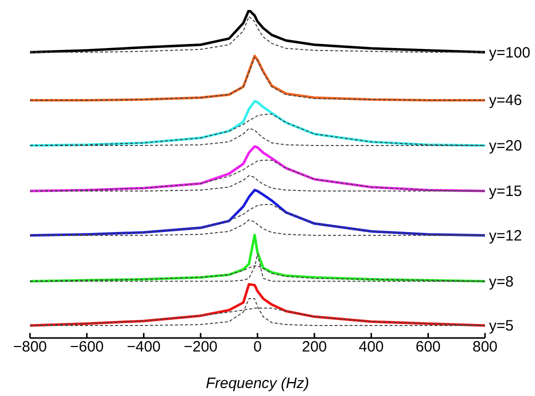  What do you see at coordinates (509, 53) in the screenshot?
I see `series-label: y=100` at bounding box center [509, 53].